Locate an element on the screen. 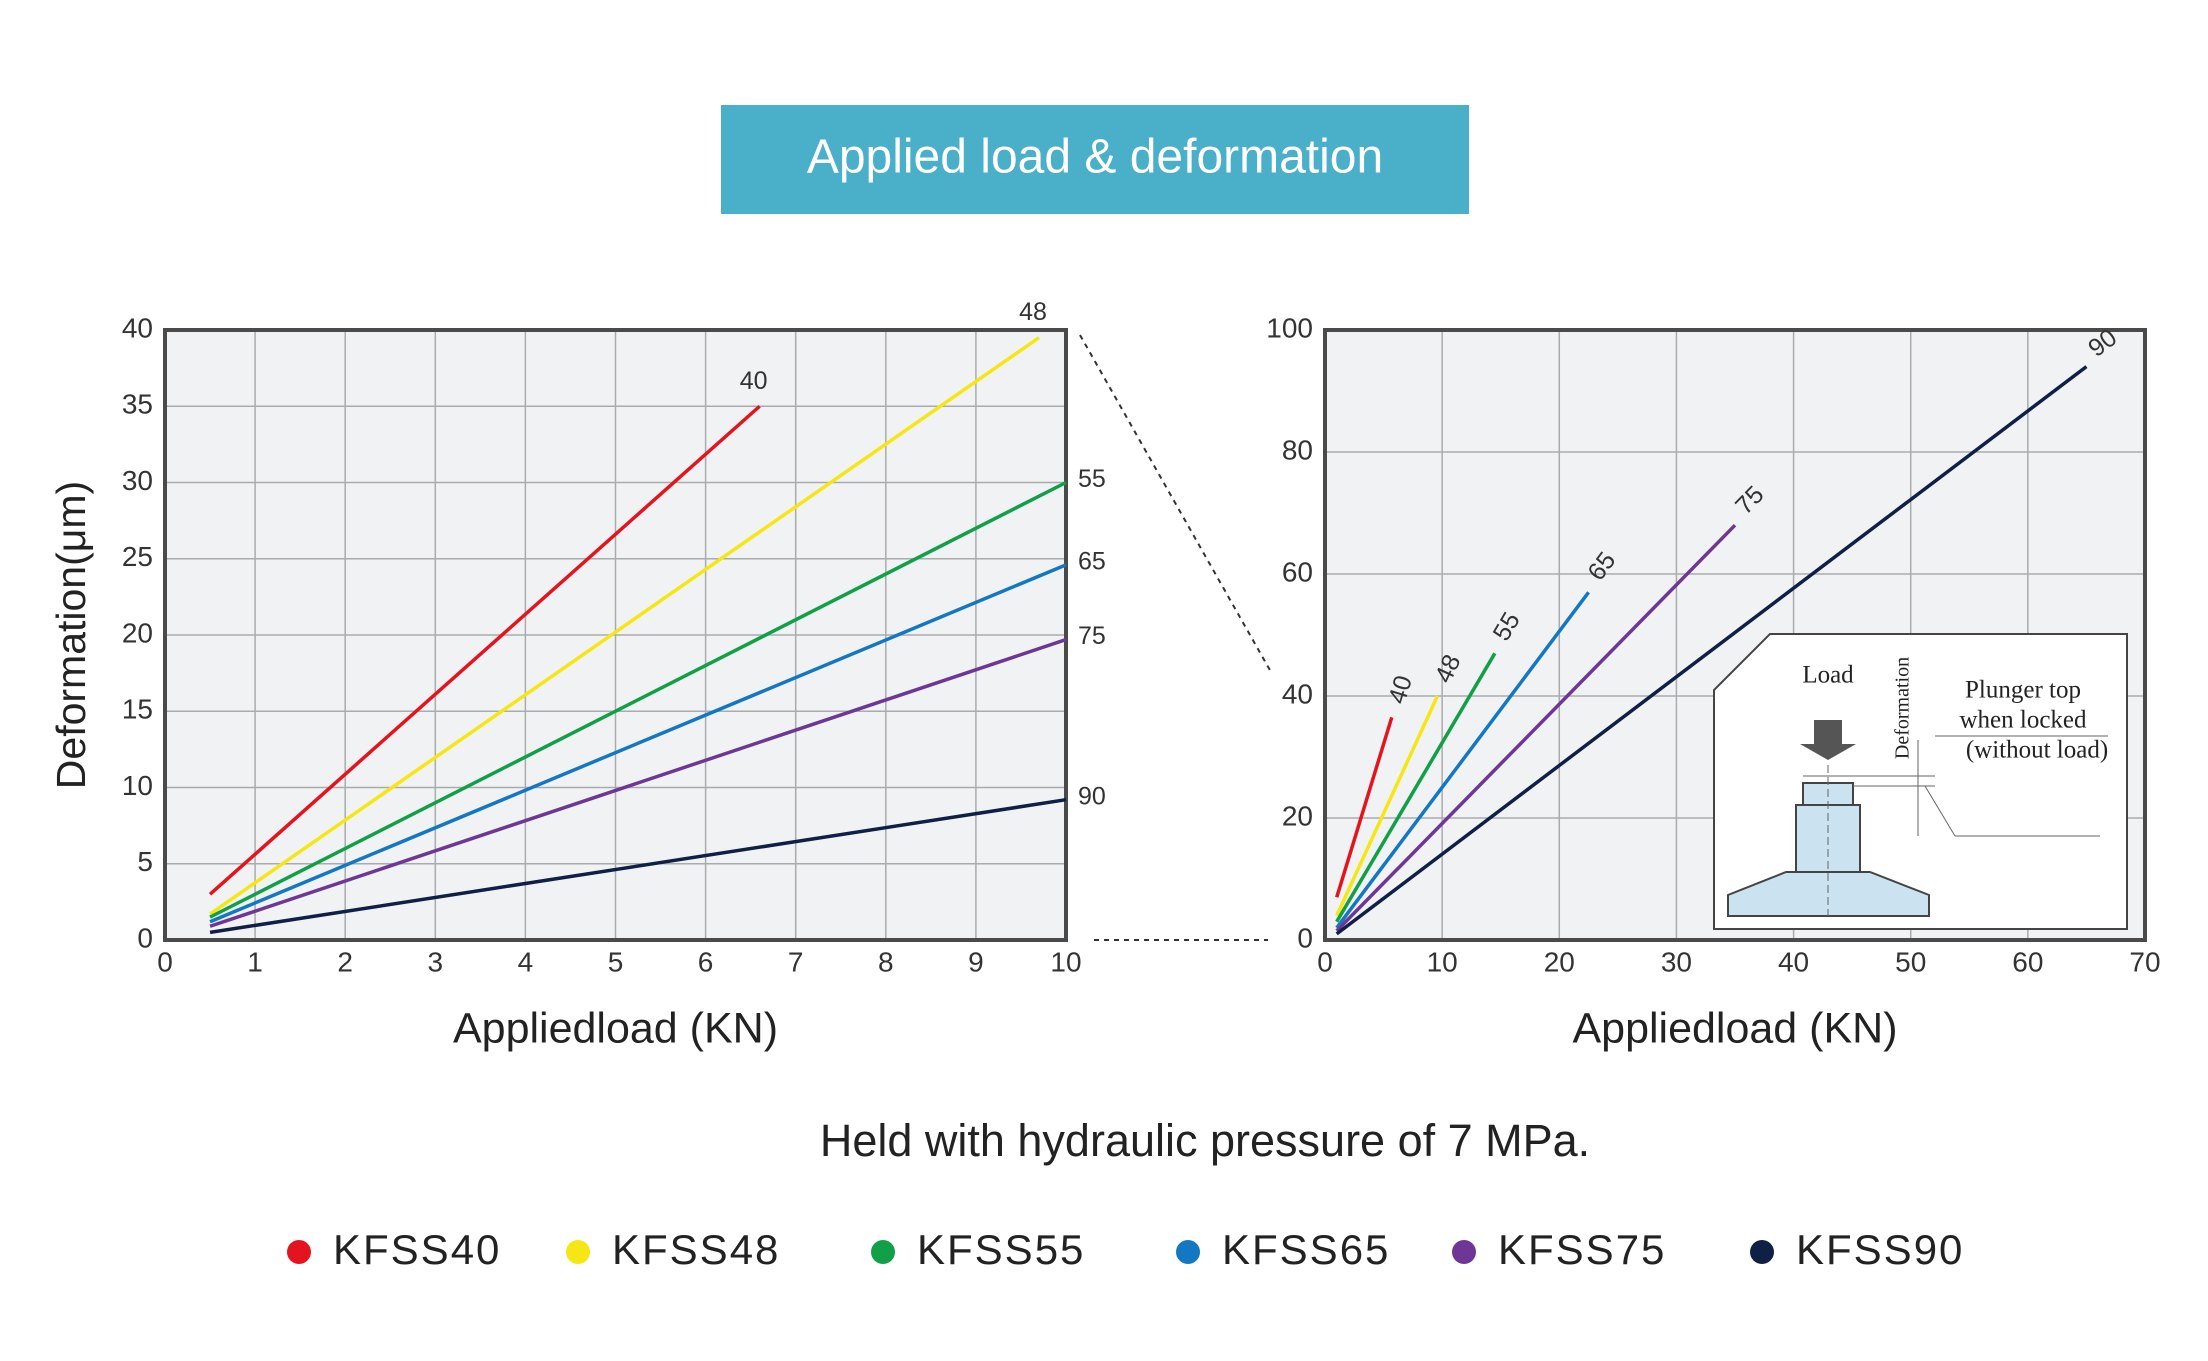 The height and width of the screenshot is (1361, 2208). series-end-label: 40 is located at coordinates (754, 381).